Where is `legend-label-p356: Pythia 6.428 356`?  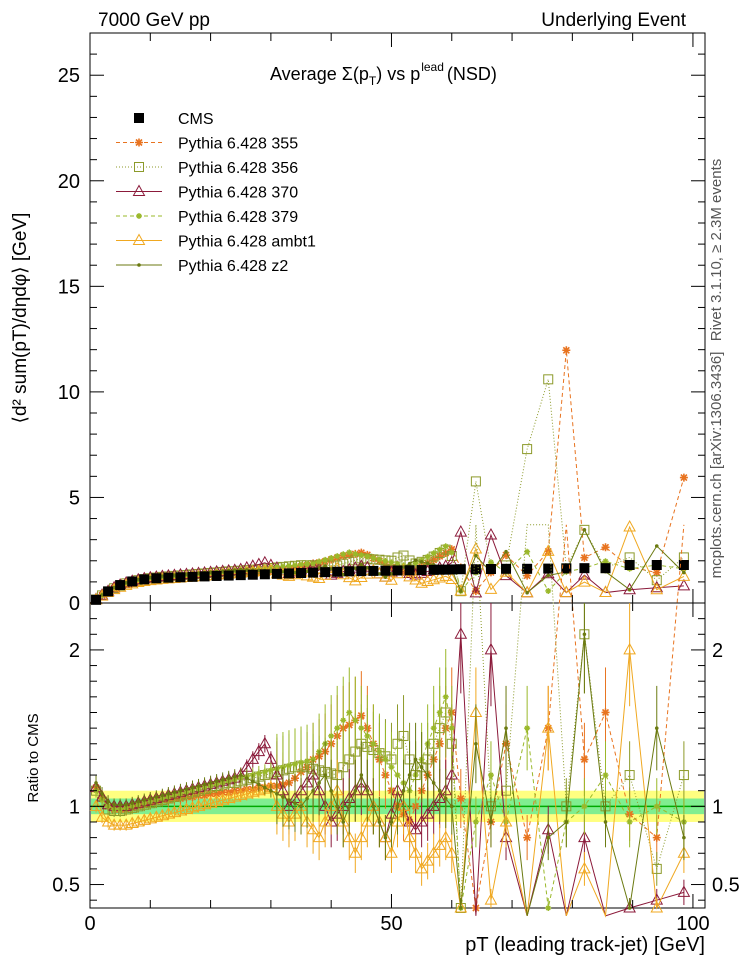
legend-label-p356: Pythia 6.428 356 is located at coordinates (238, 168).